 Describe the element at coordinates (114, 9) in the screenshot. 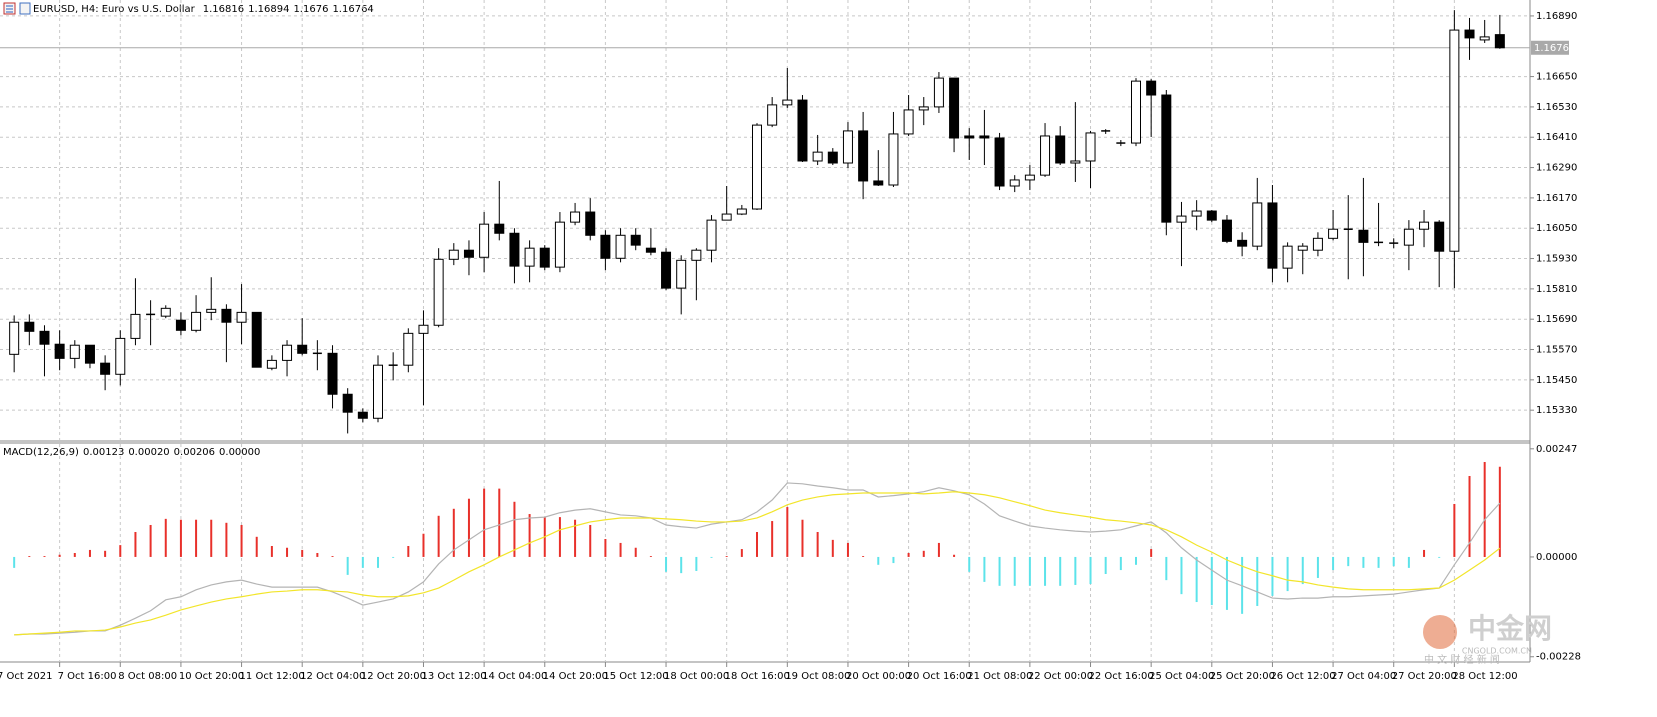

I see `chart-title: EURUSD, H4: Euro vs U.S. Dollar` at that location.